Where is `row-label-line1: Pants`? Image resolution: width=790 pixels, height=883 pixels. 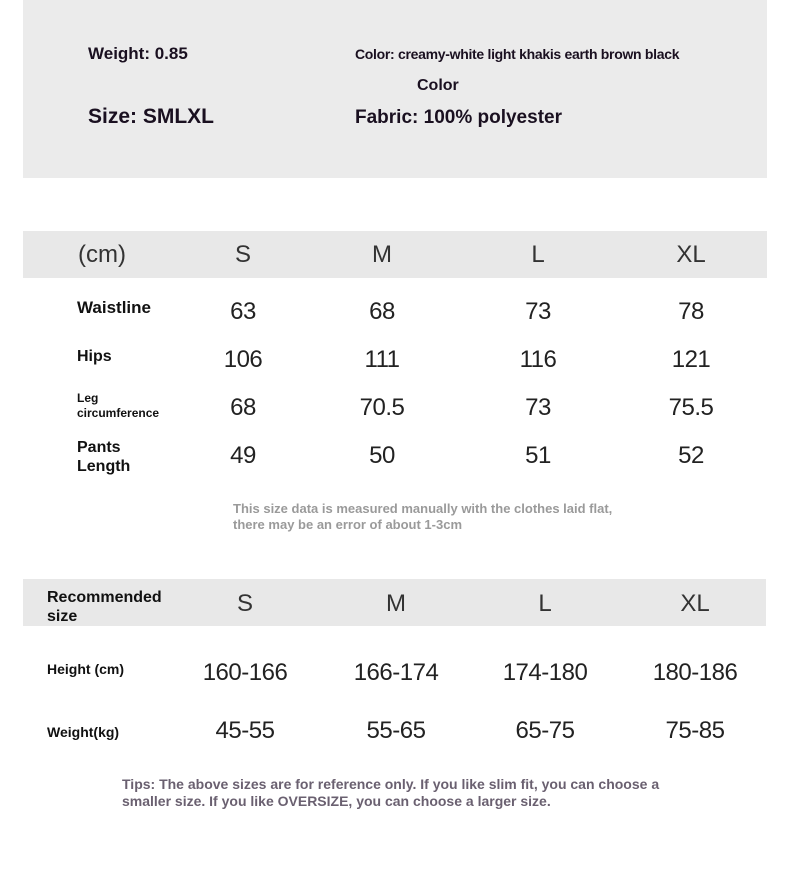
row-label-line1: Pants is located at coordinates (99, 447).